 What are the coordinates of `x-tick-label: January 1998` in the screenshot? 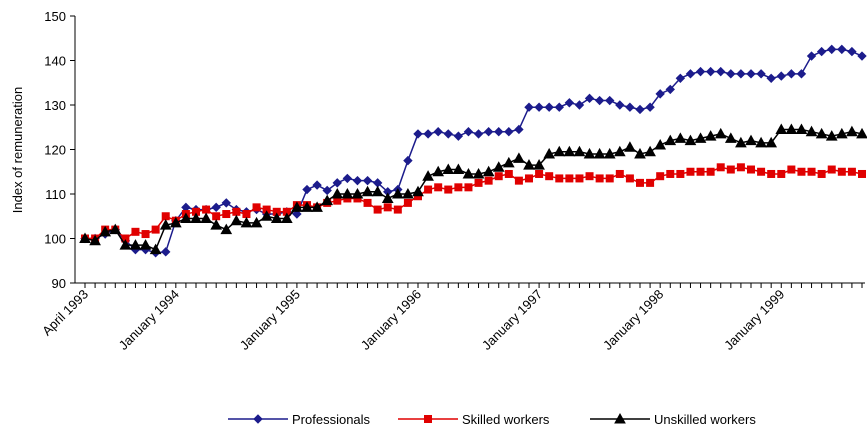 It's located at (633, 320).